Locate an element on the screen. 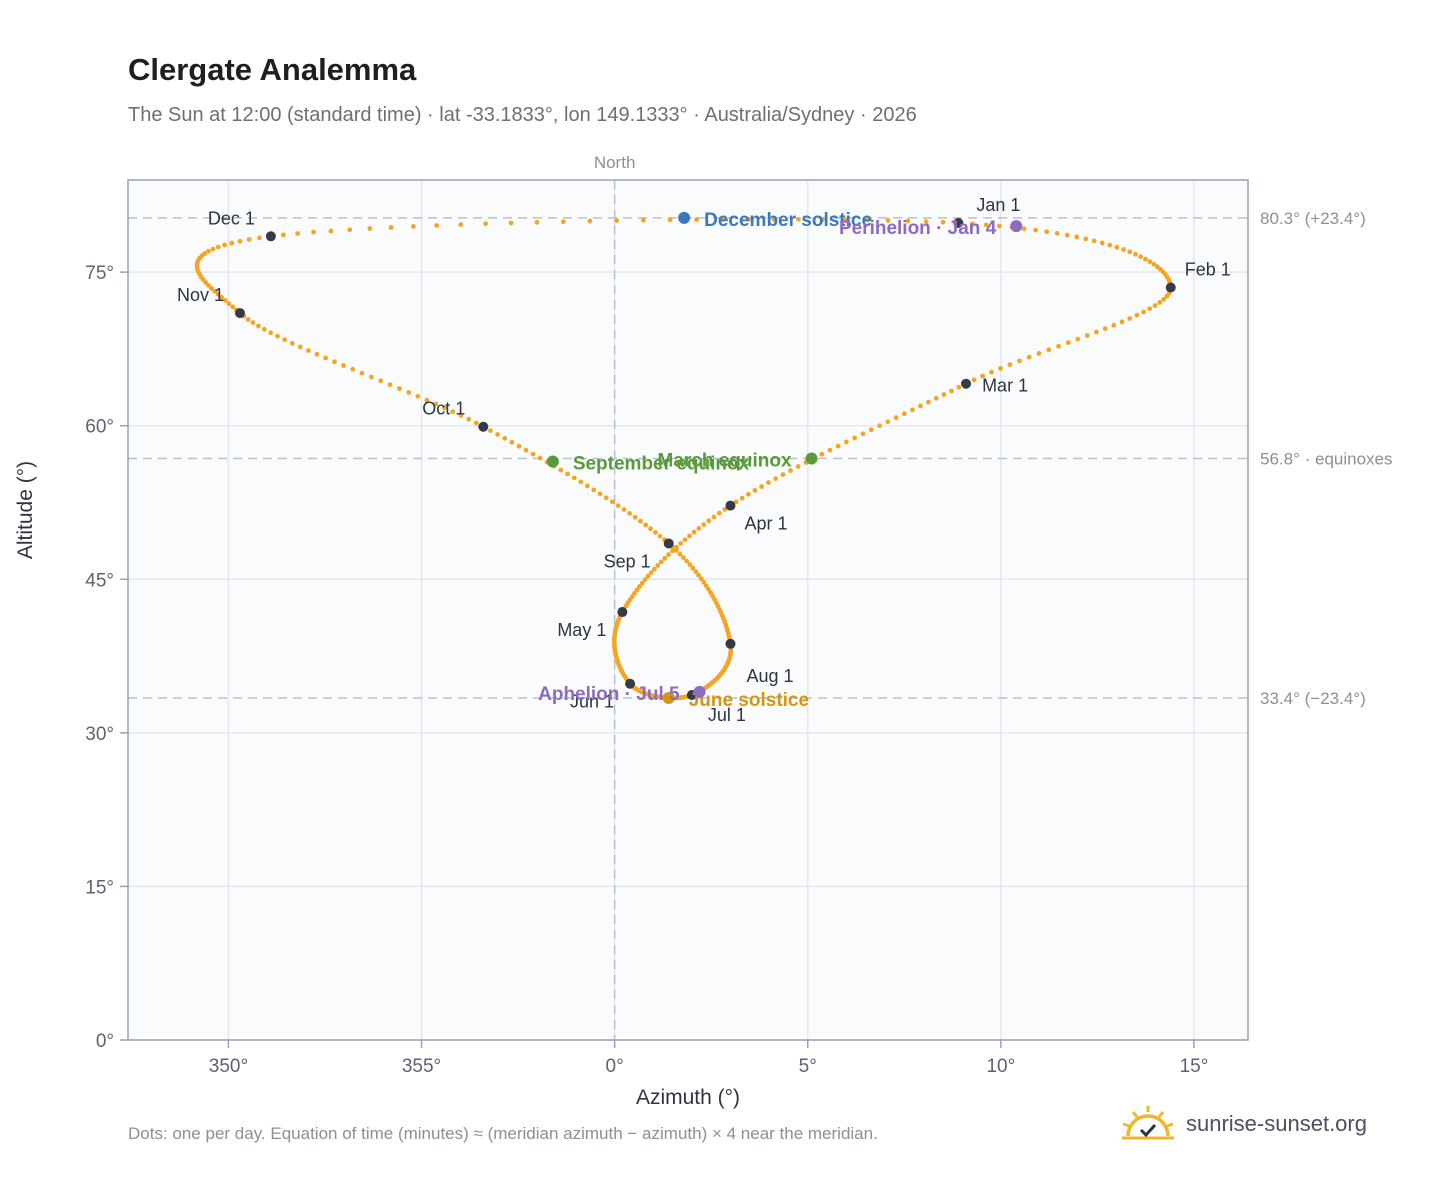  y-tick-label: 45° is located at coordinates (99, 580).